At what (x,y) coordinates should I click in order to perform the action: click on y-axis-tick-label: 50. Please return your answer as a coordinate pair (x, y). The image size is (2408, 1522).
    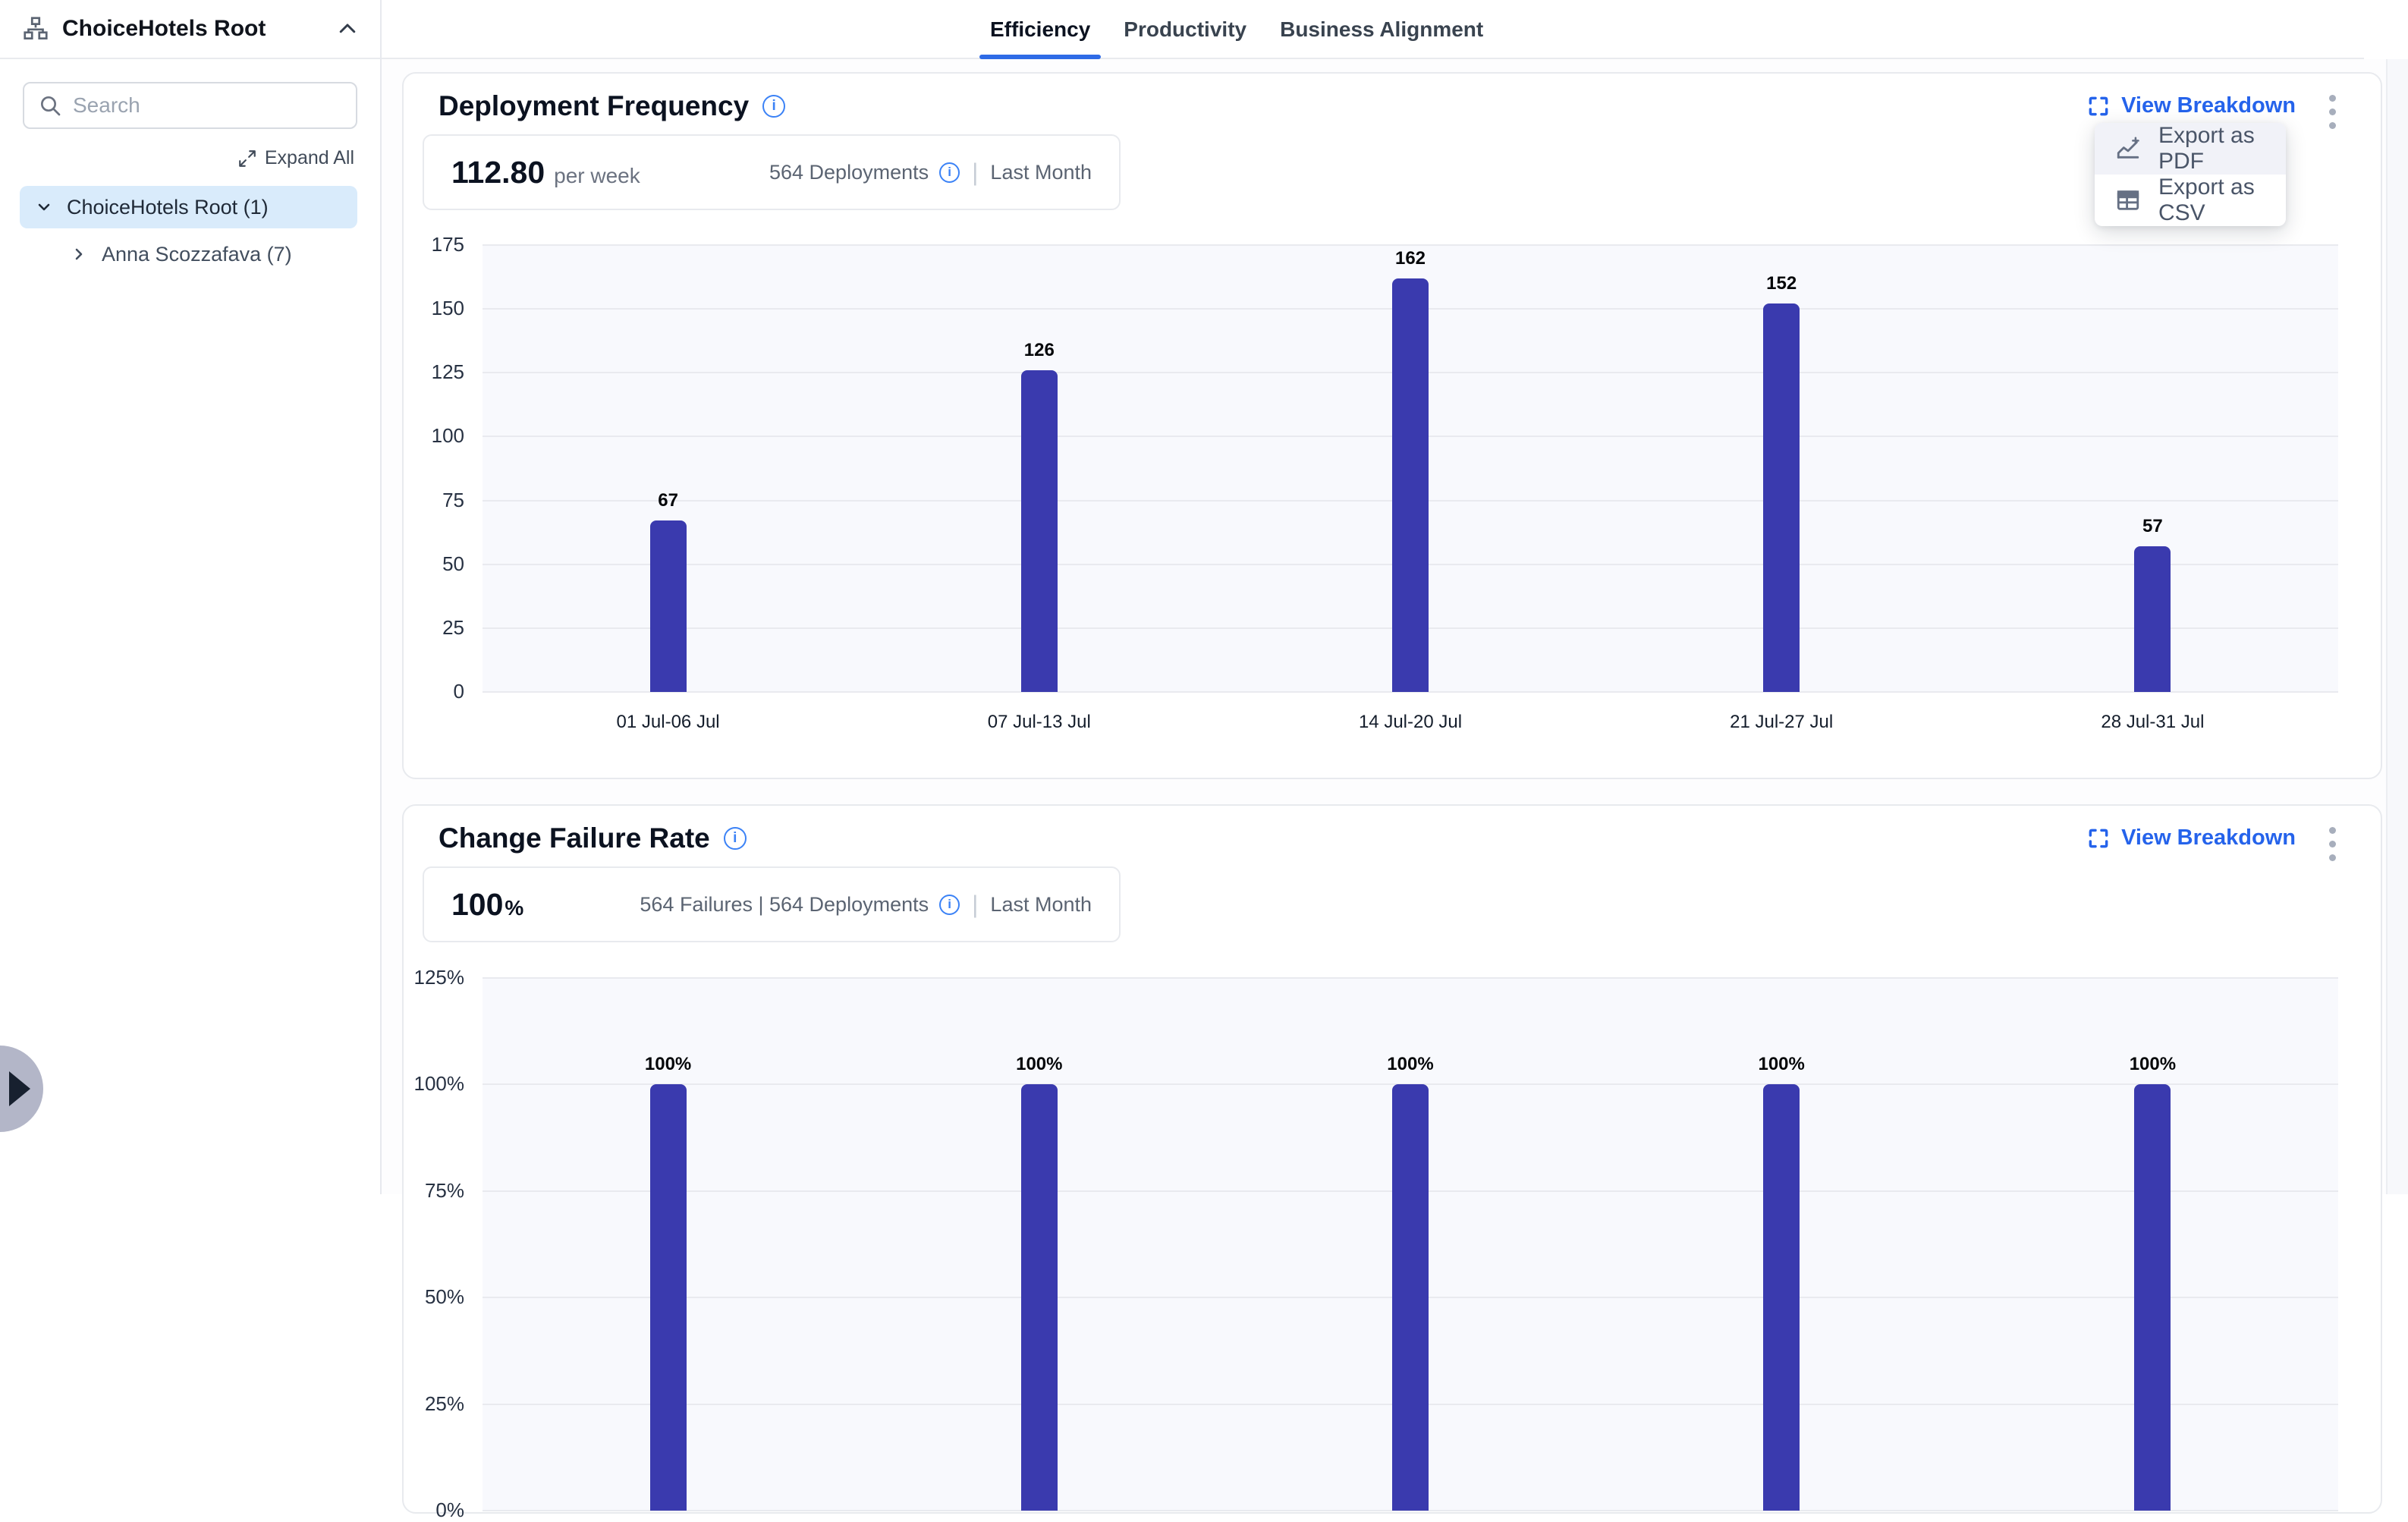
    Looking at the image, I should click on (431, 564).